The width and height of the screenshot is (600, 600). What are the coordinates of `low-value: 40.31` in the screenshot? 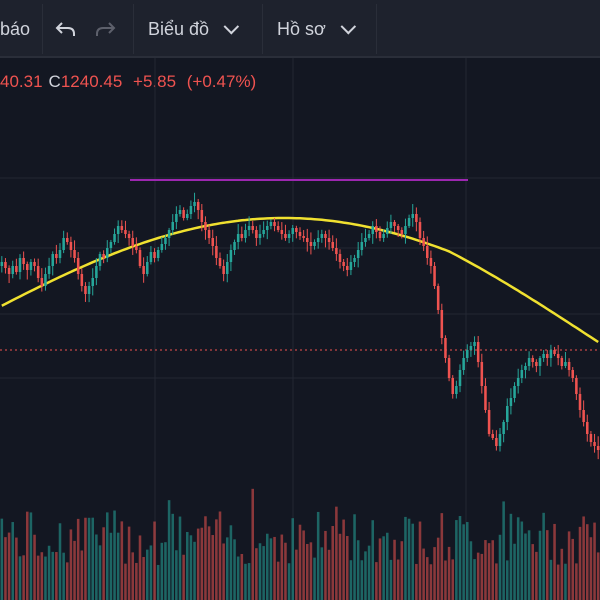 It's located at (21, 81).